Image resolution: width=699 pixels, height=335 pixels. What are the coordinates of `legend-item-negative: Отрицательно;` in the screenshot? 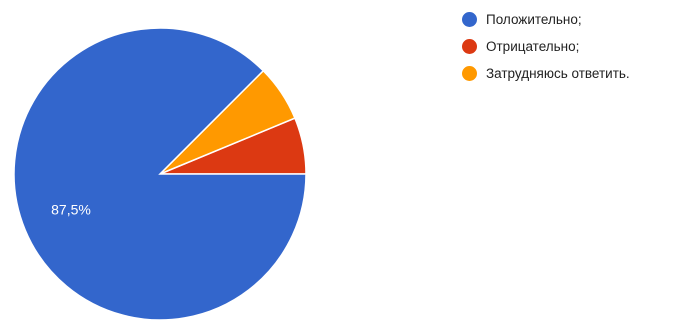 It's located at (546, 46).